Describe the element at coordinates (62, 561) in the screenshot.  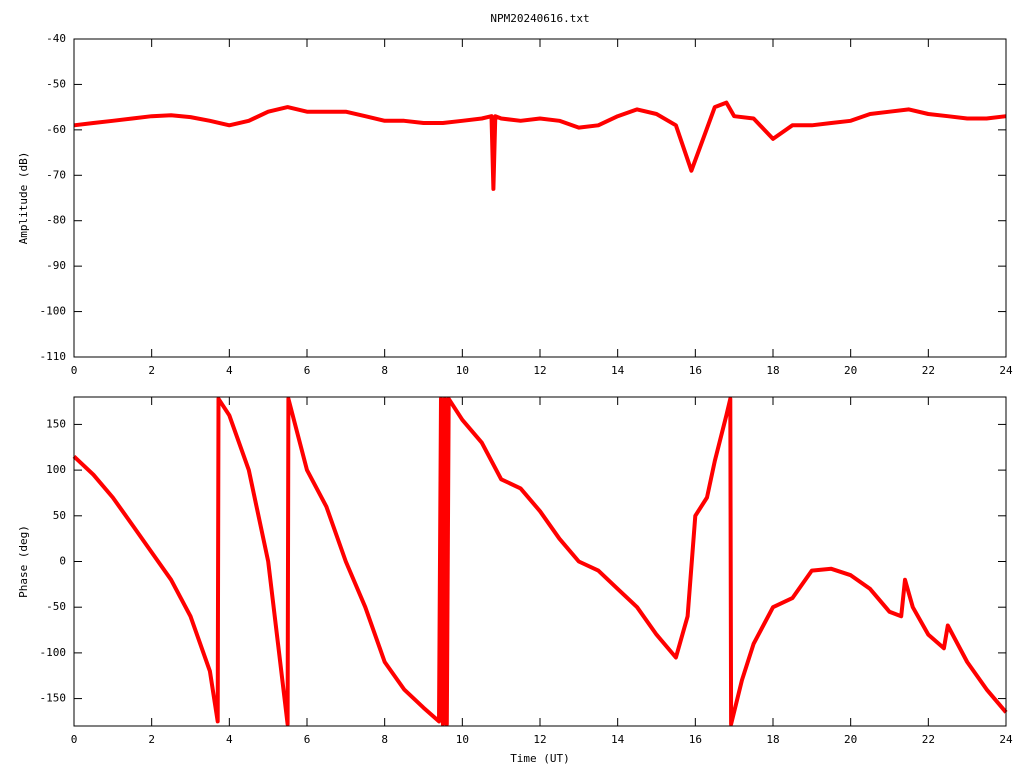
I see `y-tick-label: 0` at that location.